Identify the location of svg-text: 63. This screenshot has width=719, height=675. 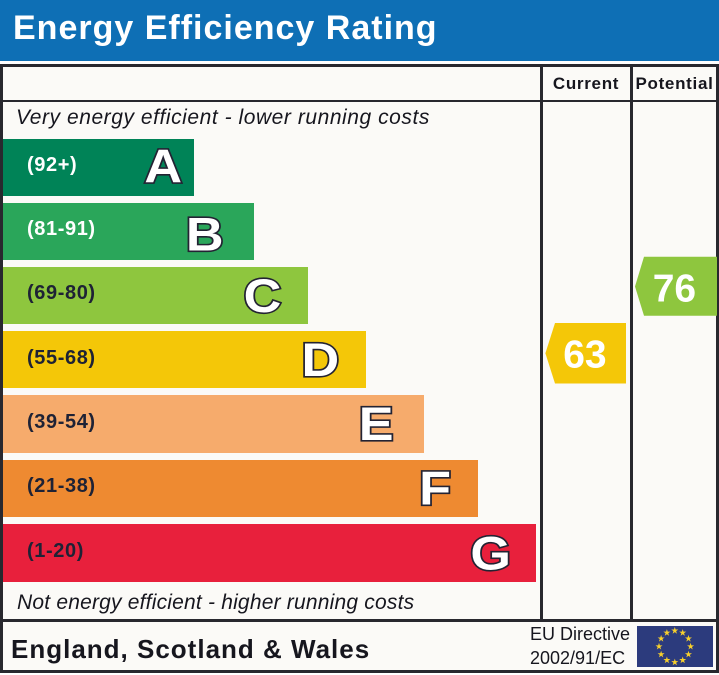
(584, 355).